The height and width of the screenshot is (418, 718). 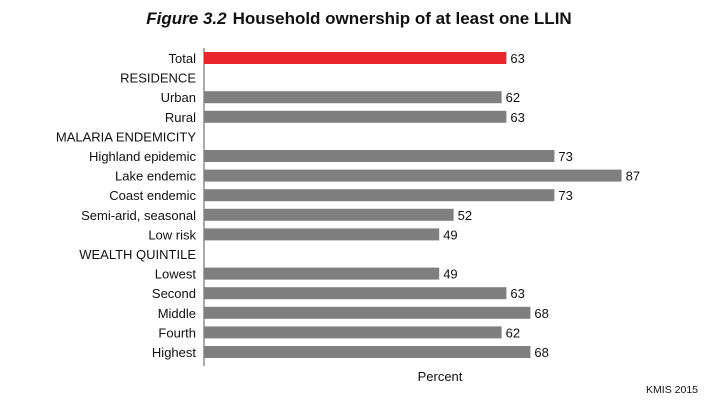 What do you see at coordinates (465, 215) in the screenshot?
I see `data-label-semi-arid-seasonal: 52` at bounding box center [465, 215].